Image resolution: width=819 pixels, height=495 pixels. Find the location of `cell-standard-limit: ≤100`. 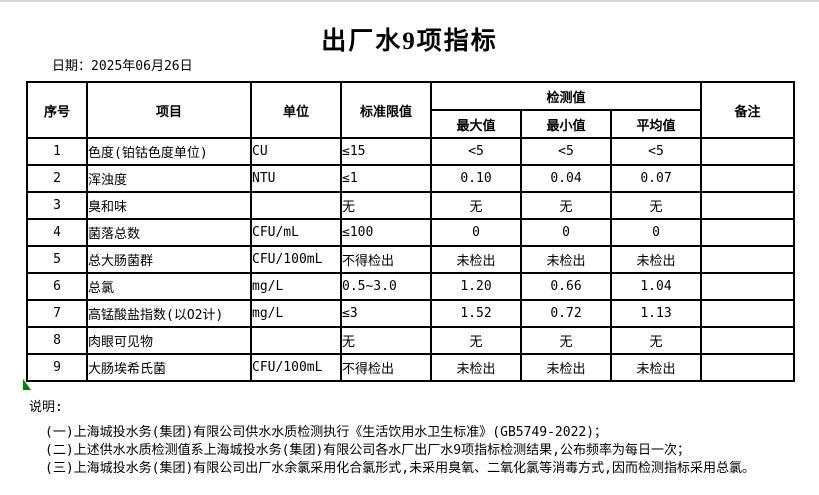

cell-standard-limit: ≤100 is located at coordinates (386, 232).